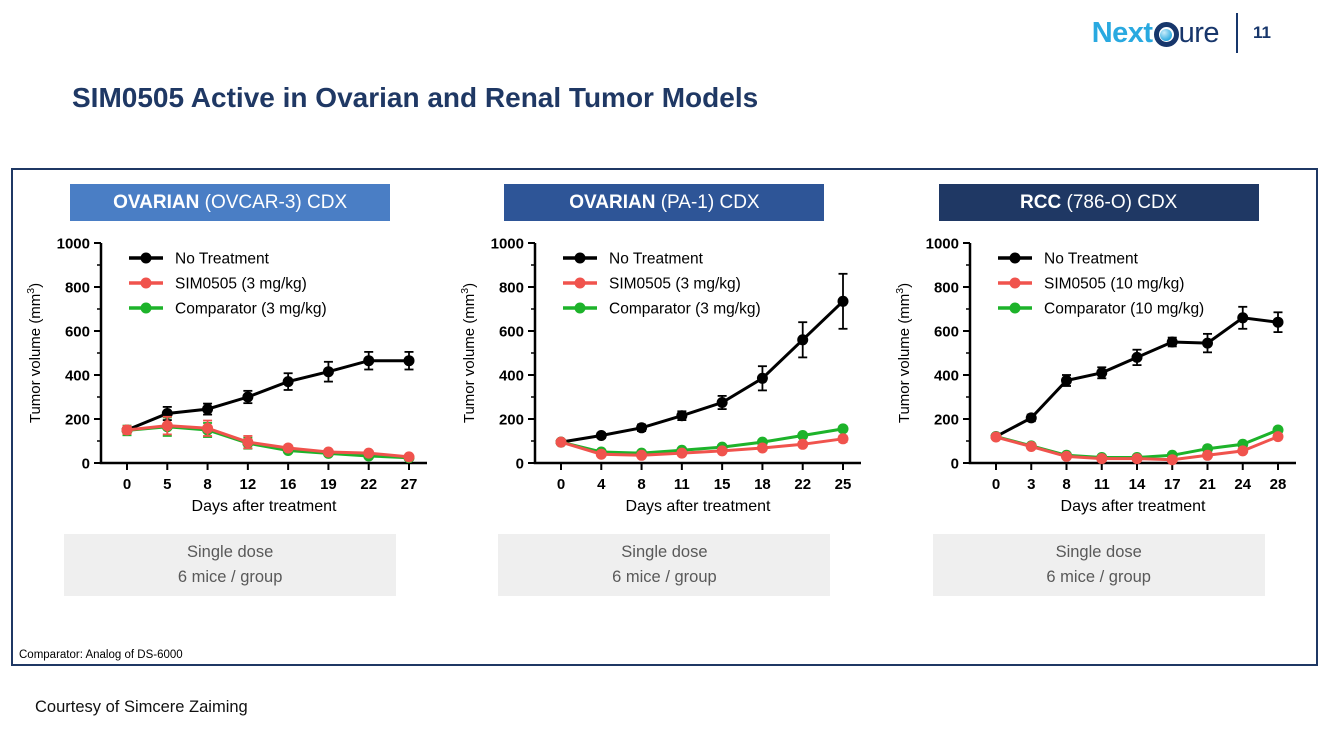  I want to click on svg-text: 28, so click(1277, 484).